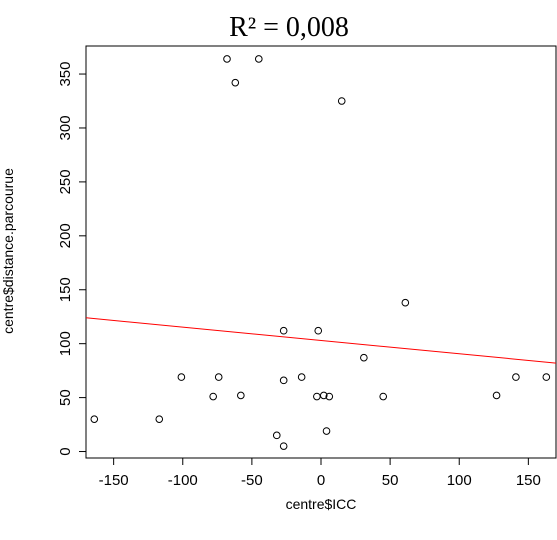  Describe the element at coordinates (183, 480) in the screenshot. I see `x-tick-label: -100` at that location.